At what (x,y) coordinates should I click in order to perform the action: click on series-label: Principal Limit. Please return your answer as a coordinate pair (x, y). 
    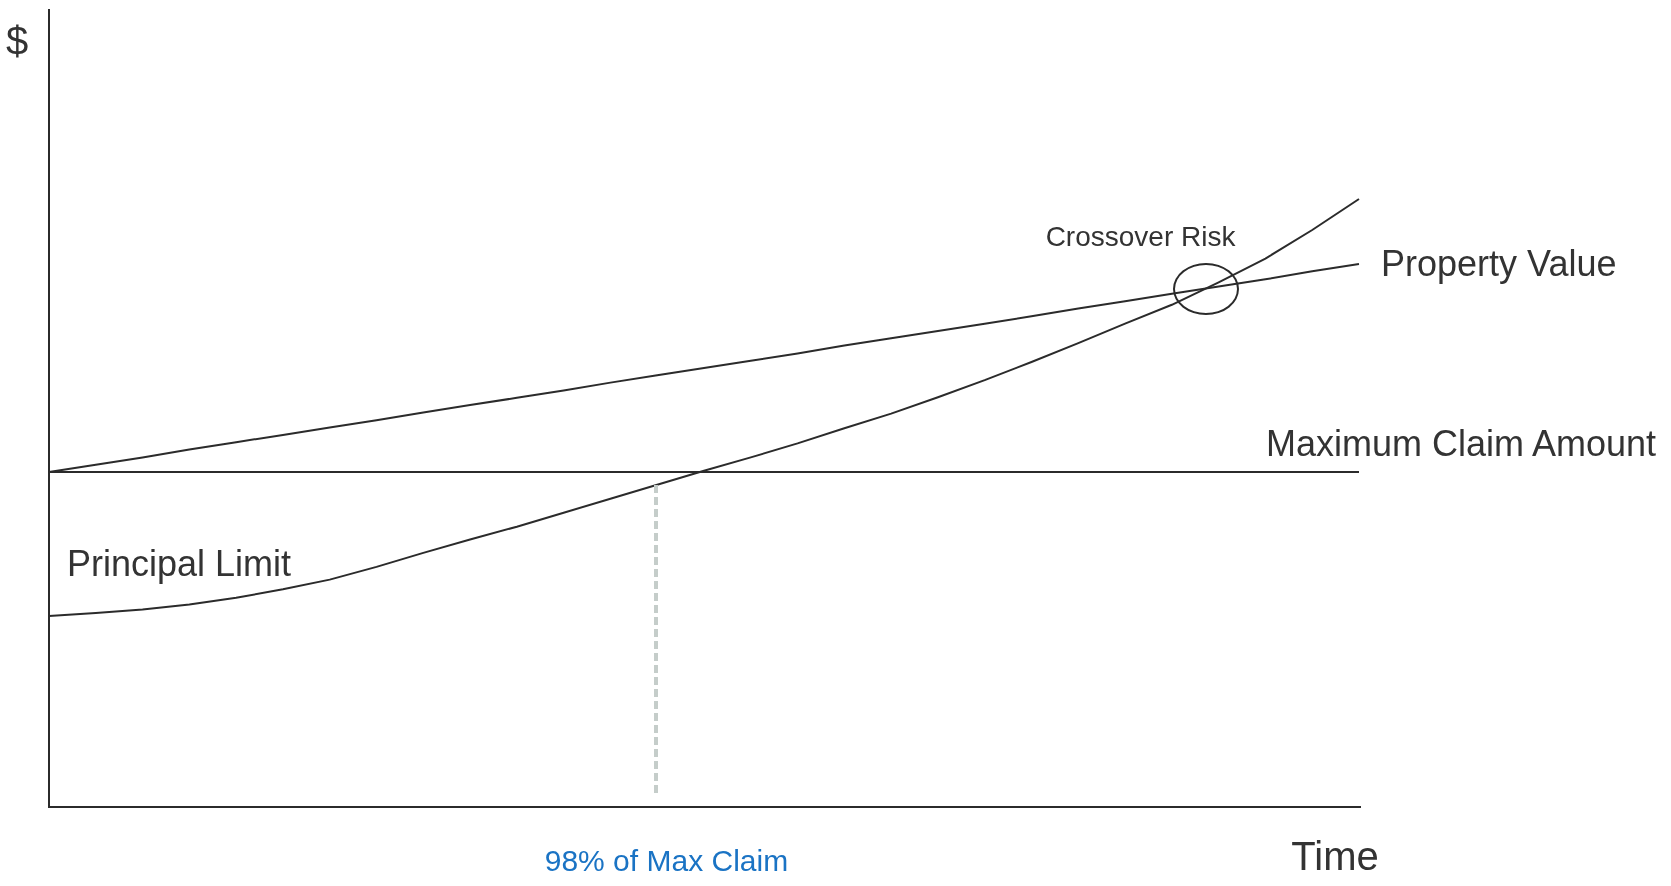
    Looking at the image, I should click on (179, 564).